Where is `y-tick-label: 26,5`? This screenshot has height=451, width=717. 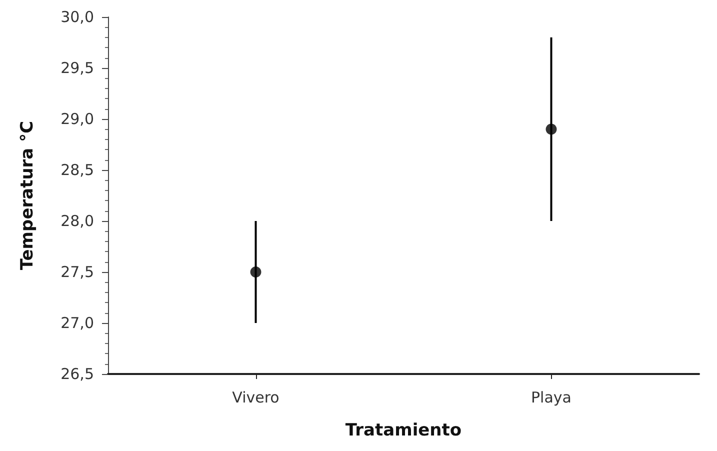 y-tick-label: 26,5 is located at coordinates (77, 374).